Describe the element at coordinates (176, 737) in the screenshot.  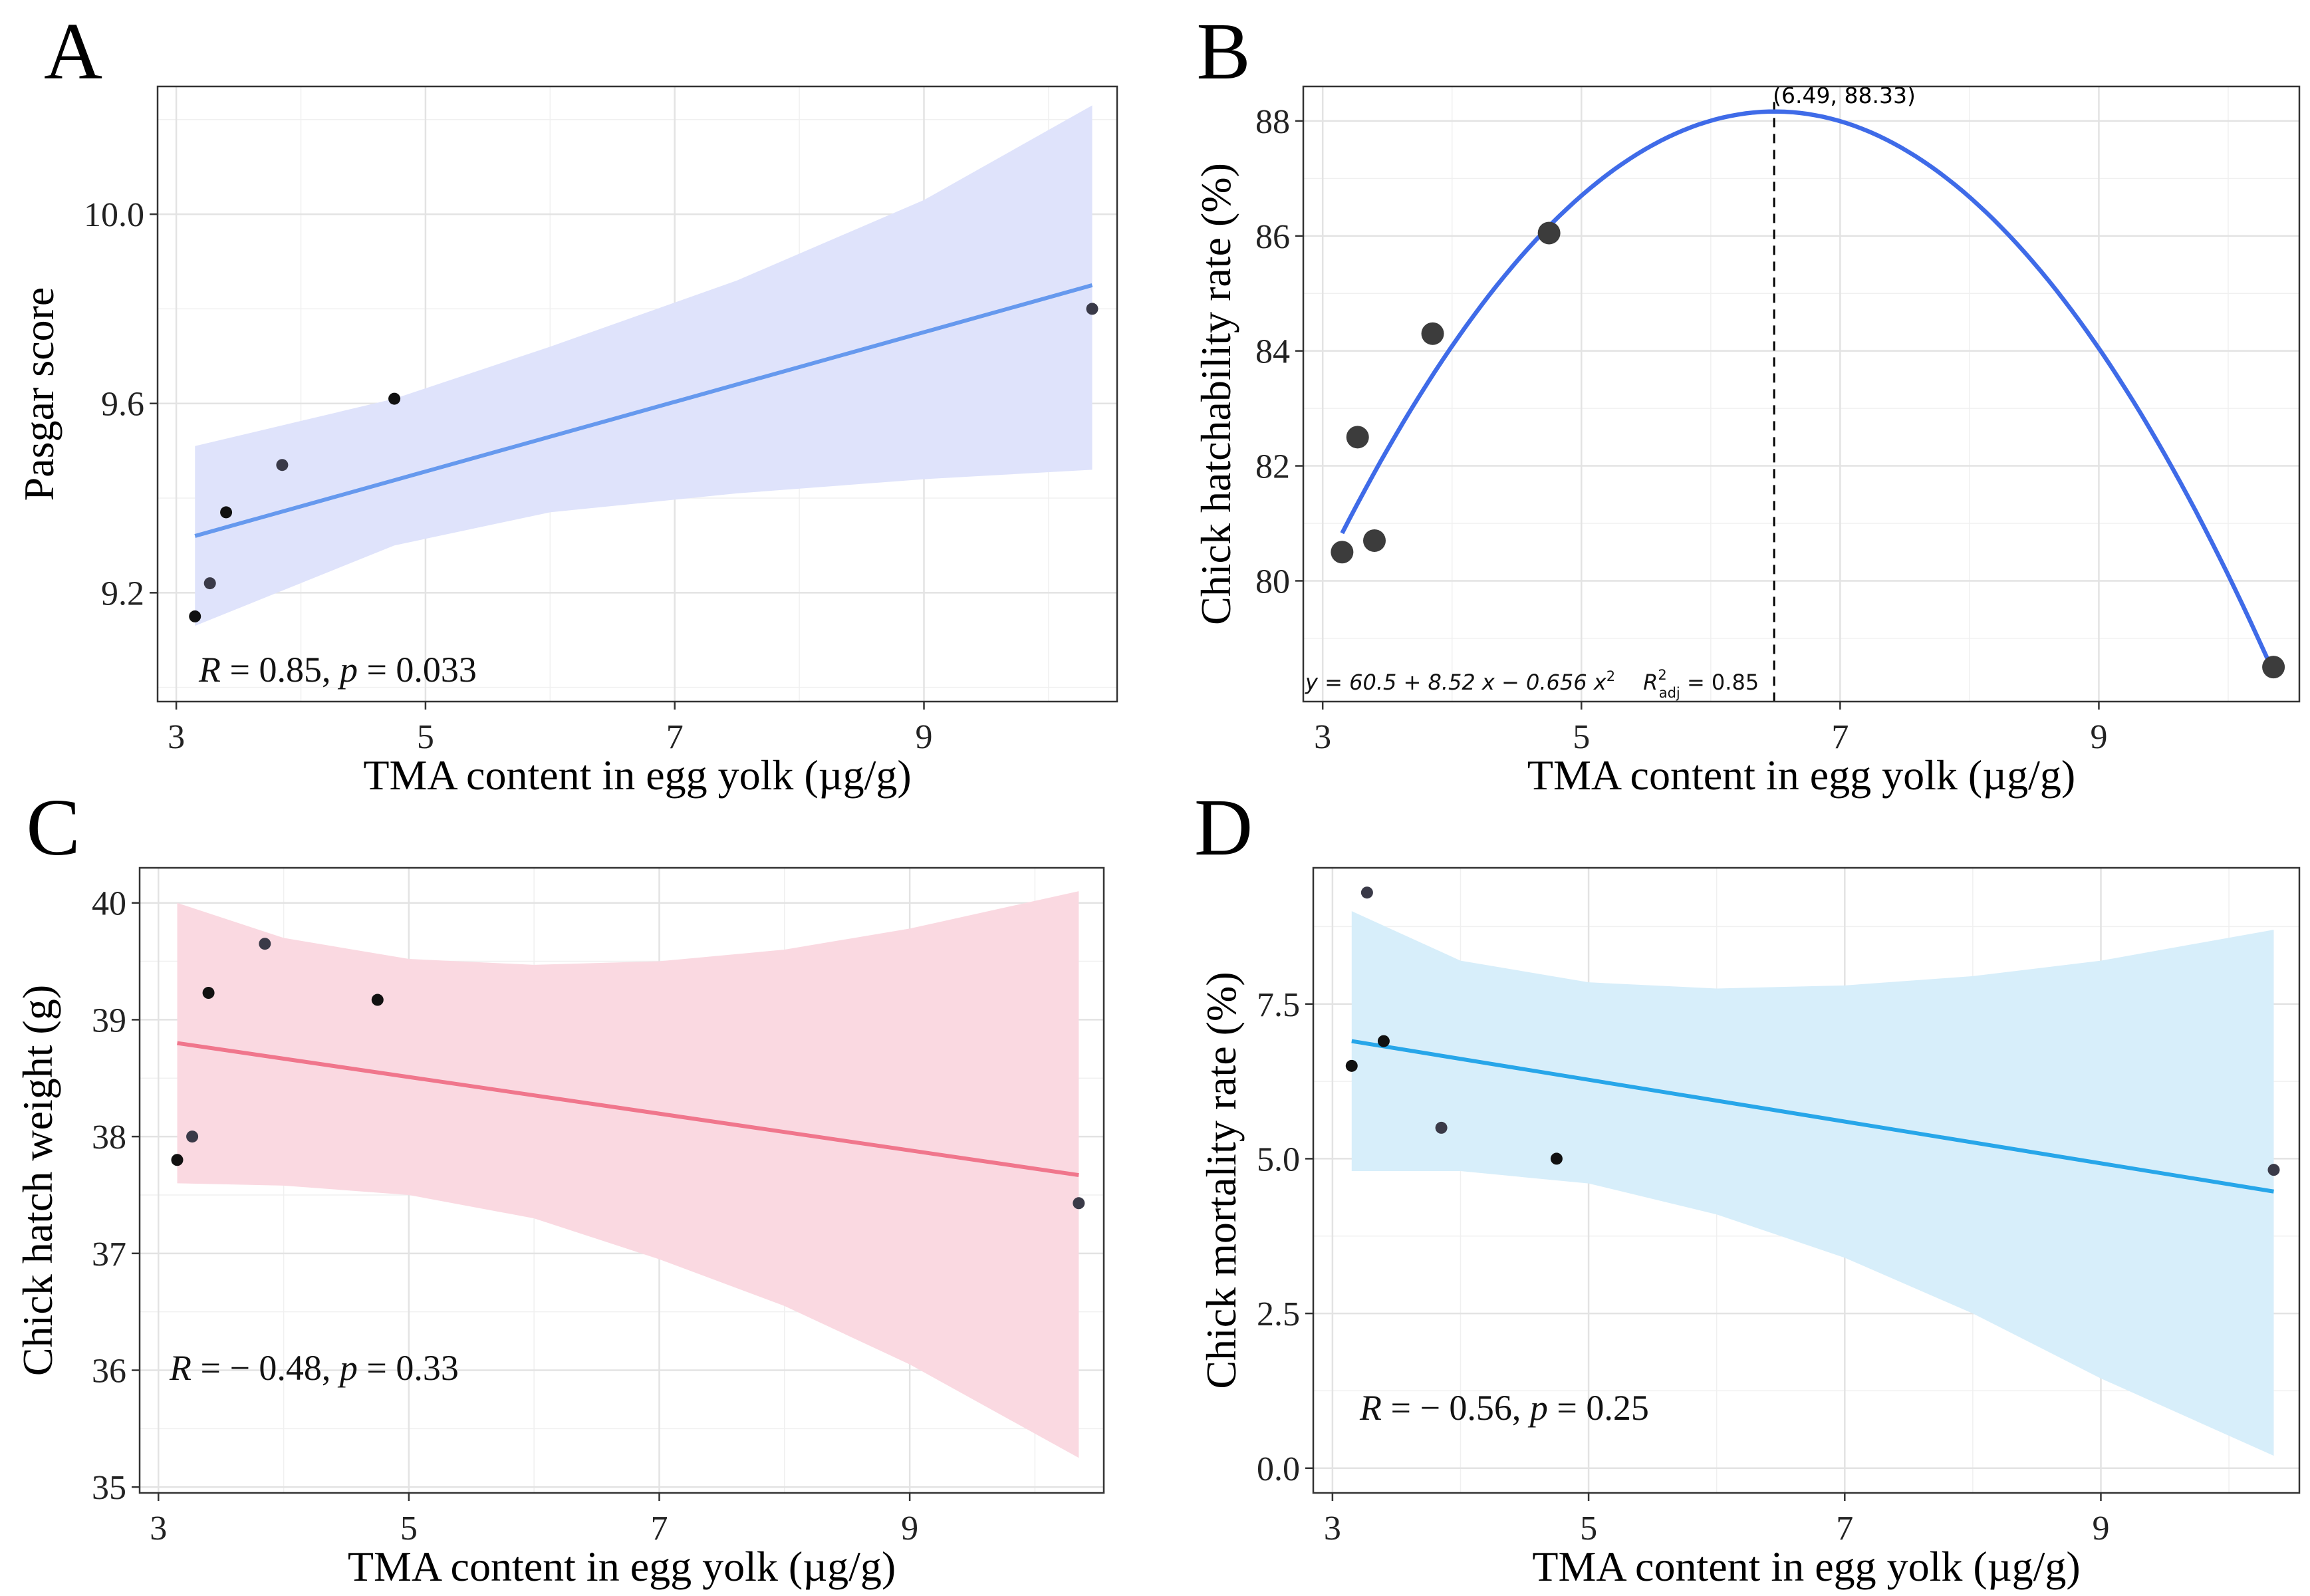
I see `panel-a-x-tick-label: 3` at that location.